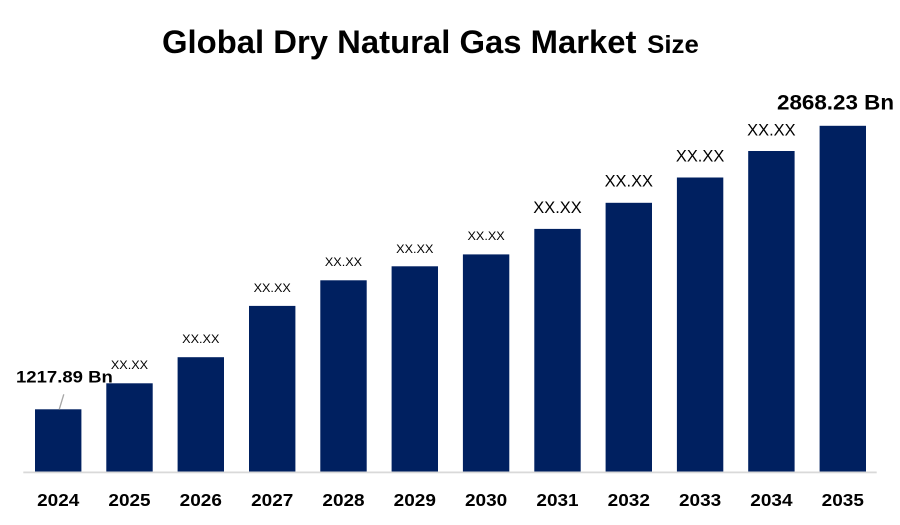  What do you see at coordinates (835, 102) in the screenshot?
I see `svg-text: 2868.23 Bn` at bounding box center [835, 102].